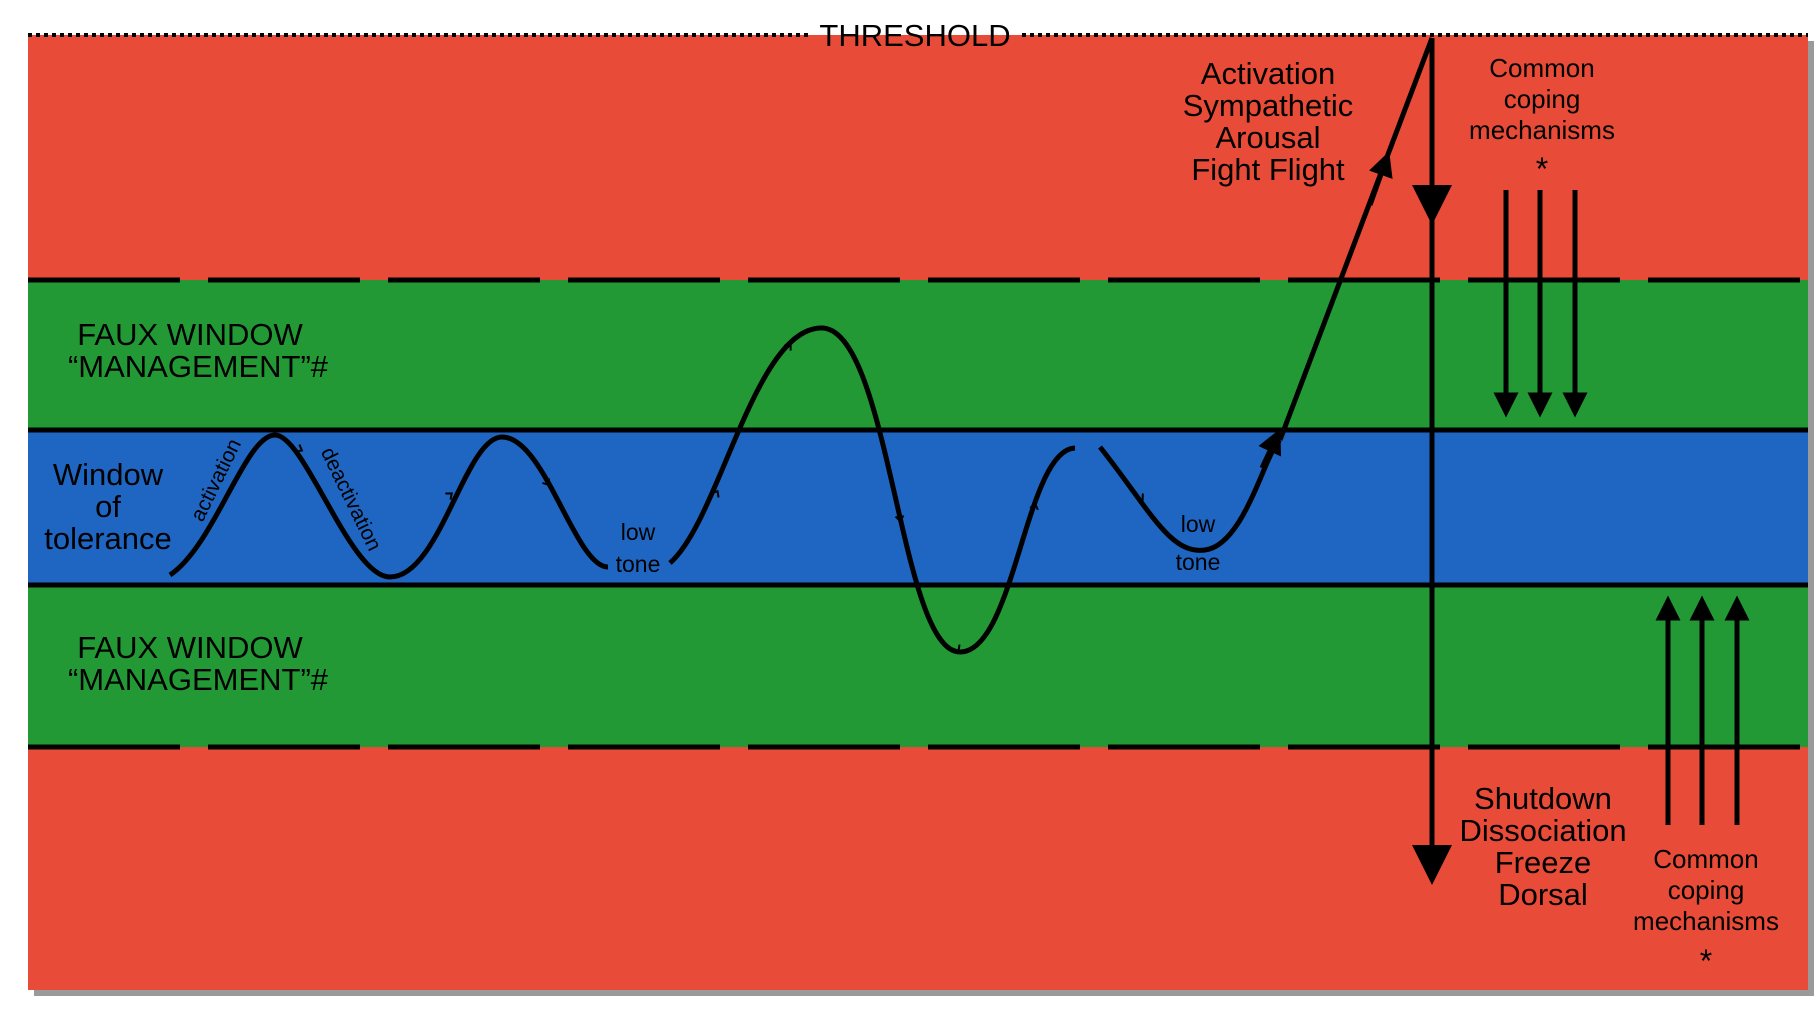 The image size is (1817, 1013). What do you see at coordinates (1270, 449) in the screenshot?
I see `activation-rise-arrow-lower` at bounding box center [1270, 449].